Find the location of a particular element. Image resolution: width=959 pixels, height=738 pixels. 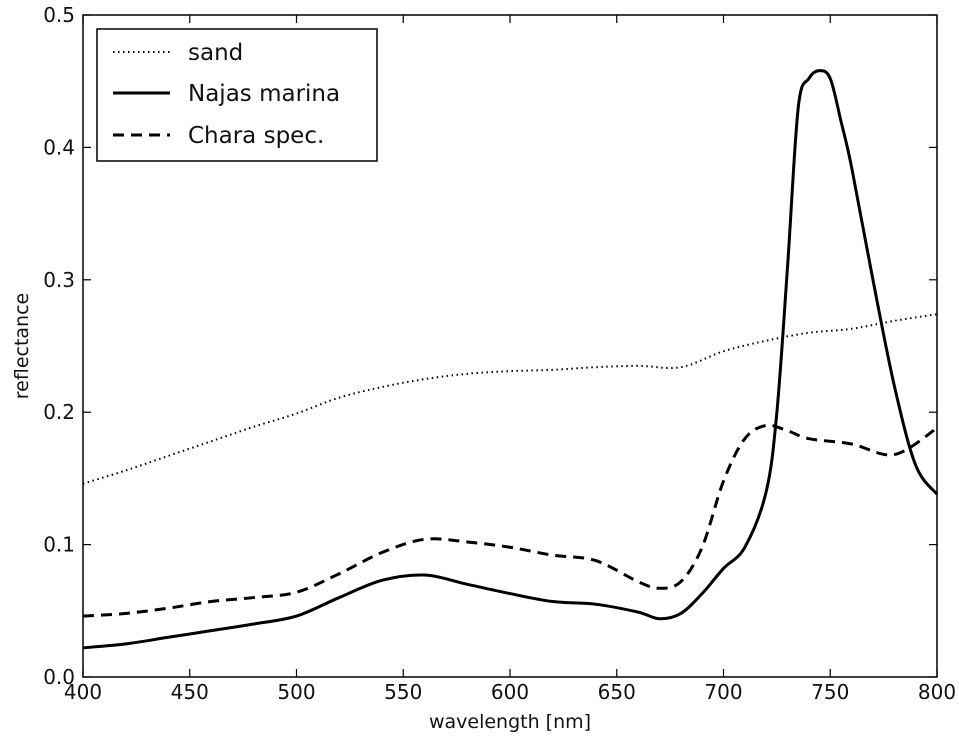

x-tick-label: 700 is located at coordinates (723, 692).